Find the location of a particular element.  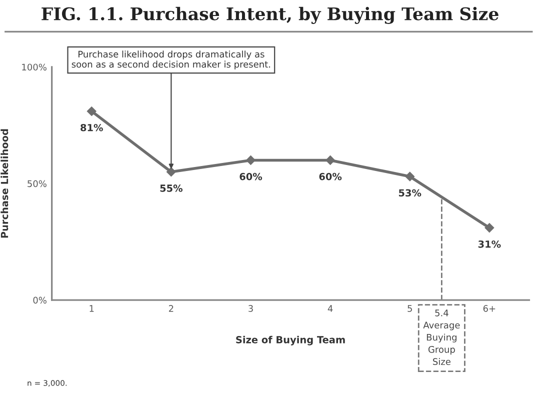

data-label: 81% is located at coordinates (91, 128).